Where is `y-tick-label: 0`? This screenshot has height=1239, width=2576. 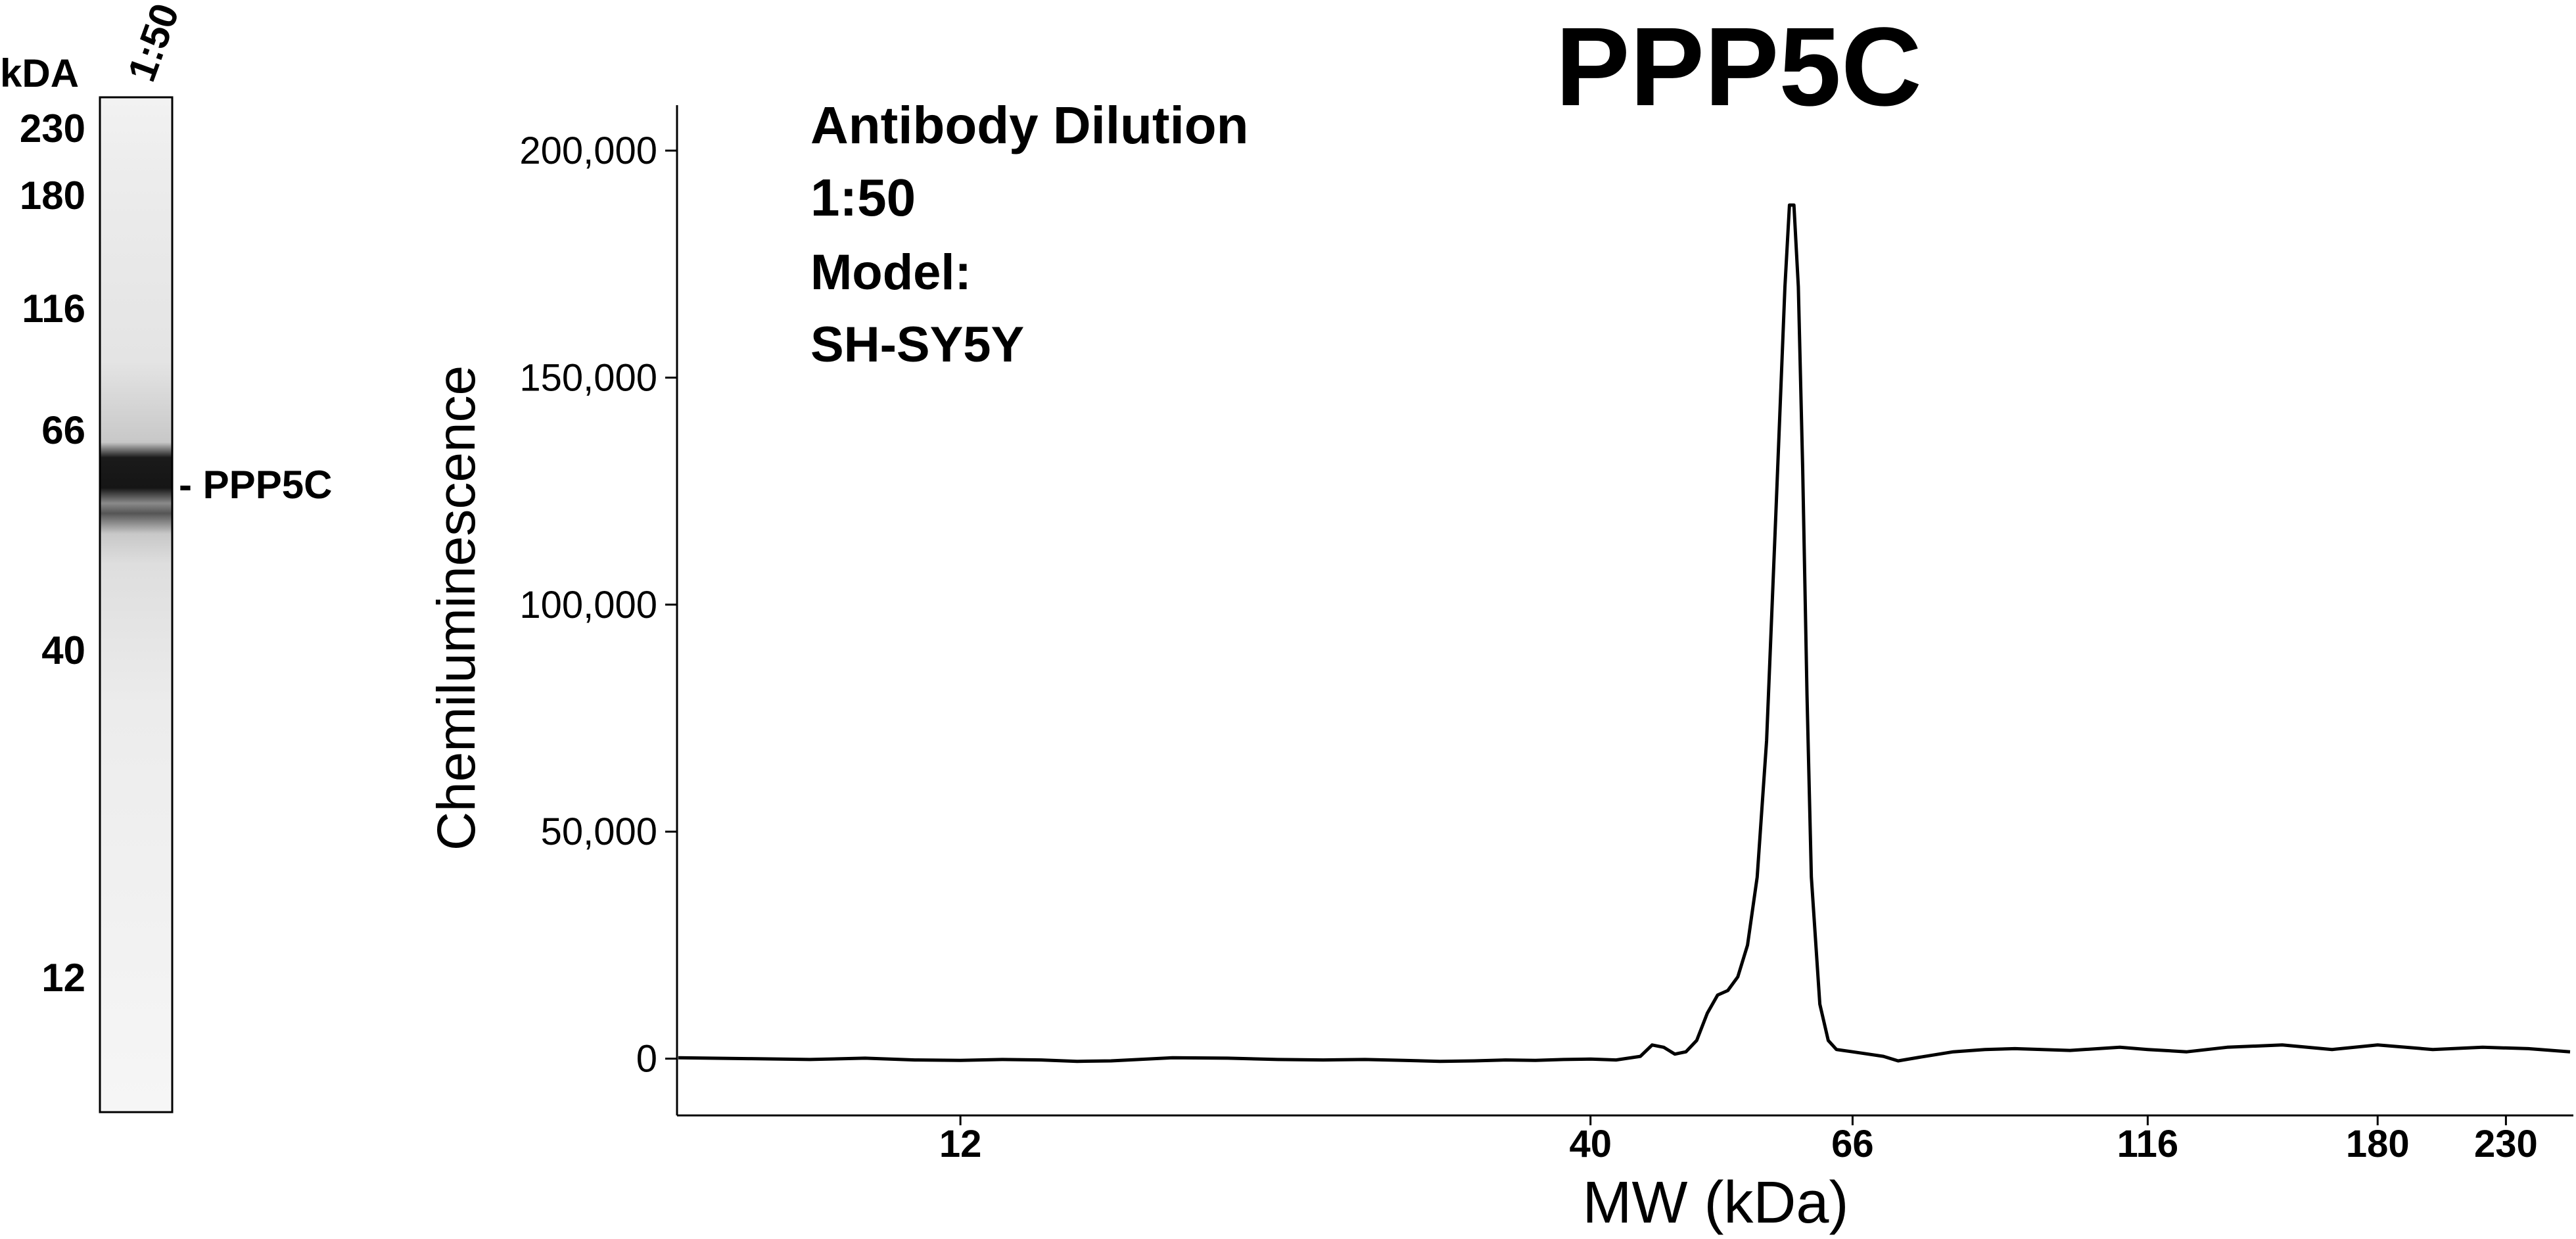 y-tick-label: 0 is located at coordinates (646, 1059).